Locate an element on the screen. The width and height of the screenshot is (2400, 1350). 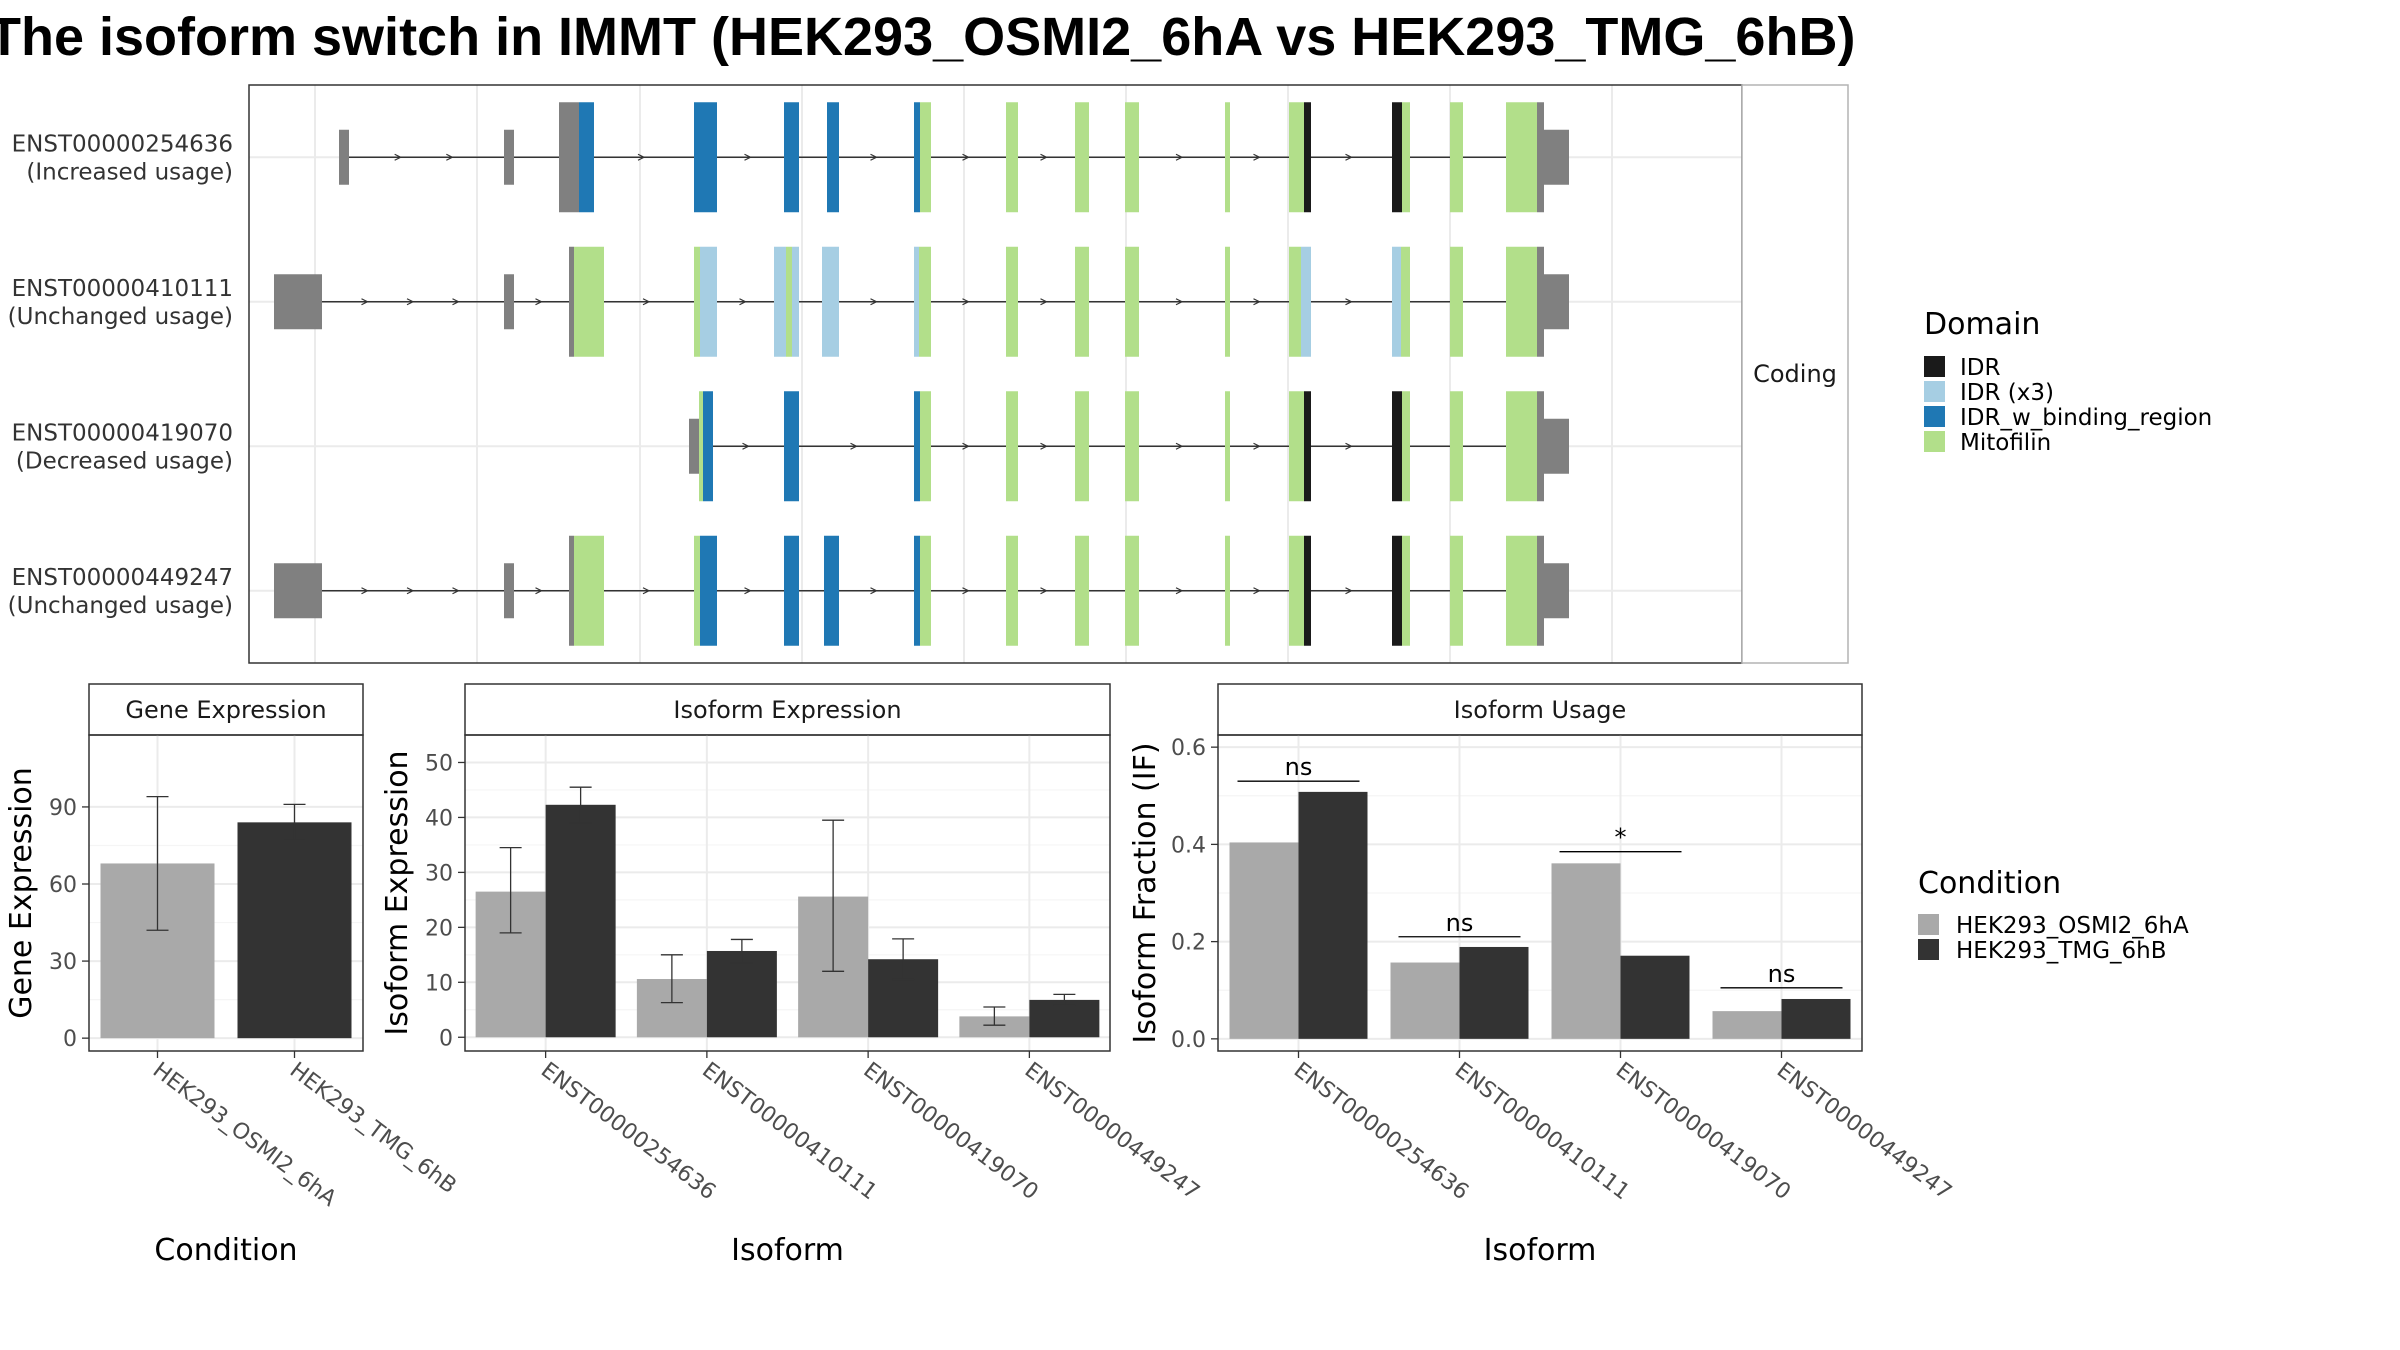
facet-strip is located at coordinates (787, 709).